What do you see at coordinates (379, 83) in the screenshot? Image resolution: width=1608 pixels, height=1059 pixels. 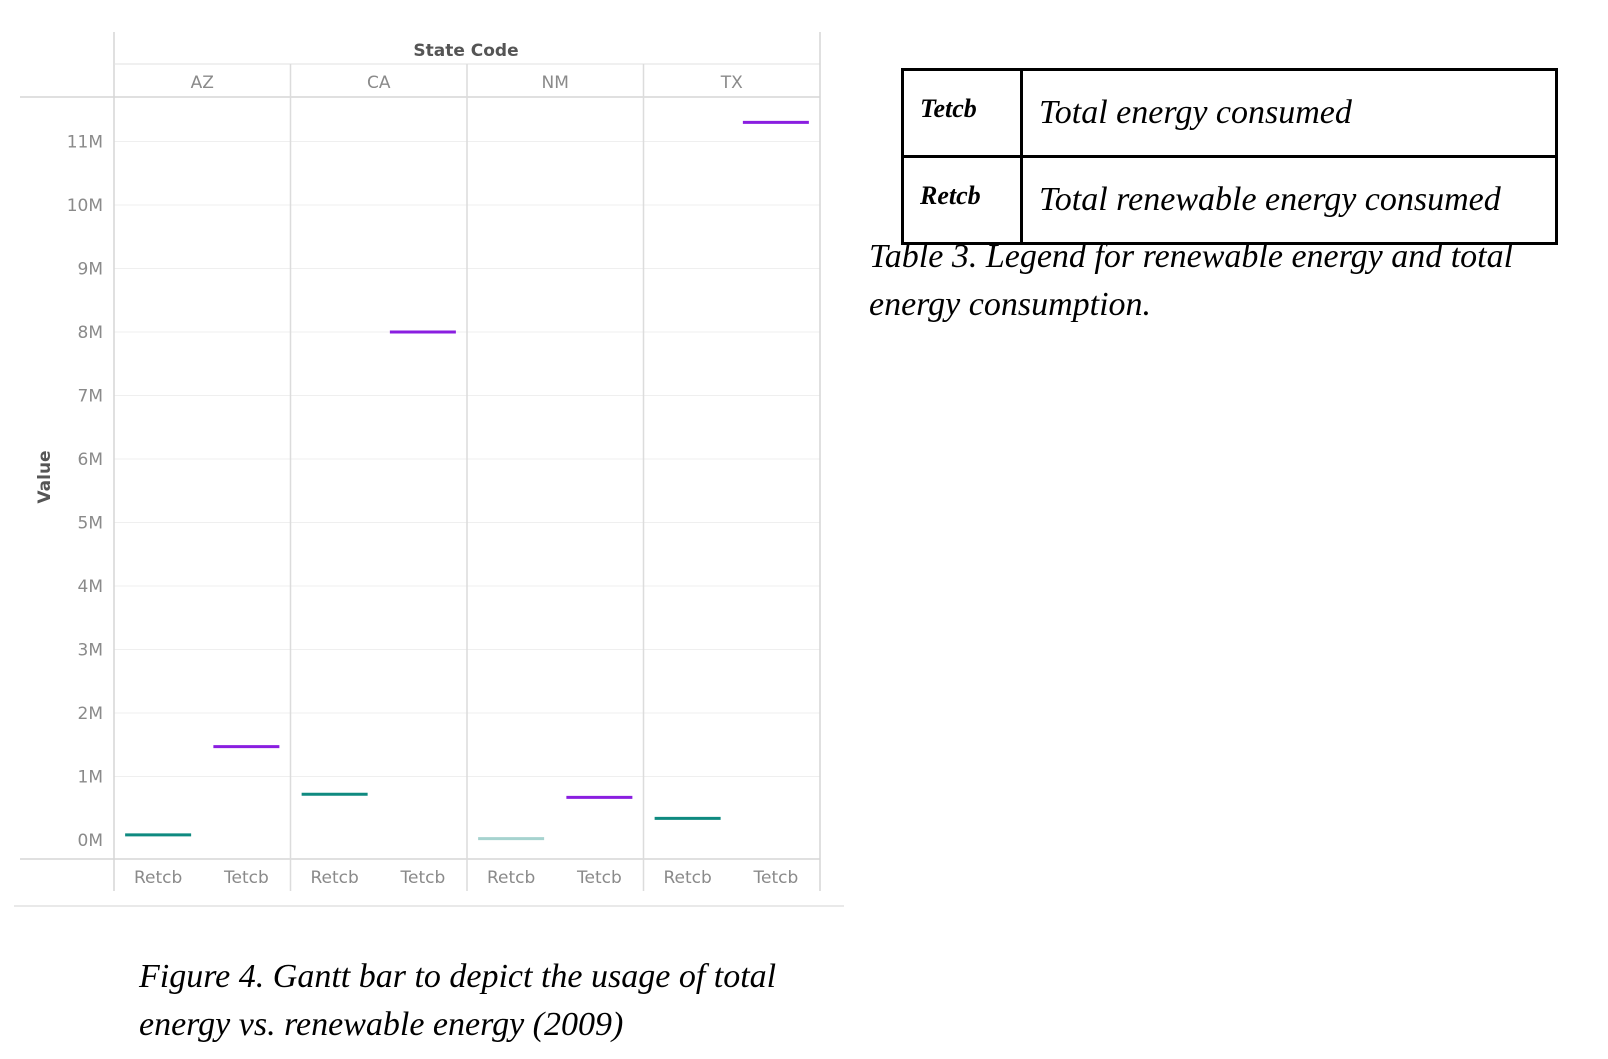 I see `panel-header-ca: CA` at bounding box center [379, 83].